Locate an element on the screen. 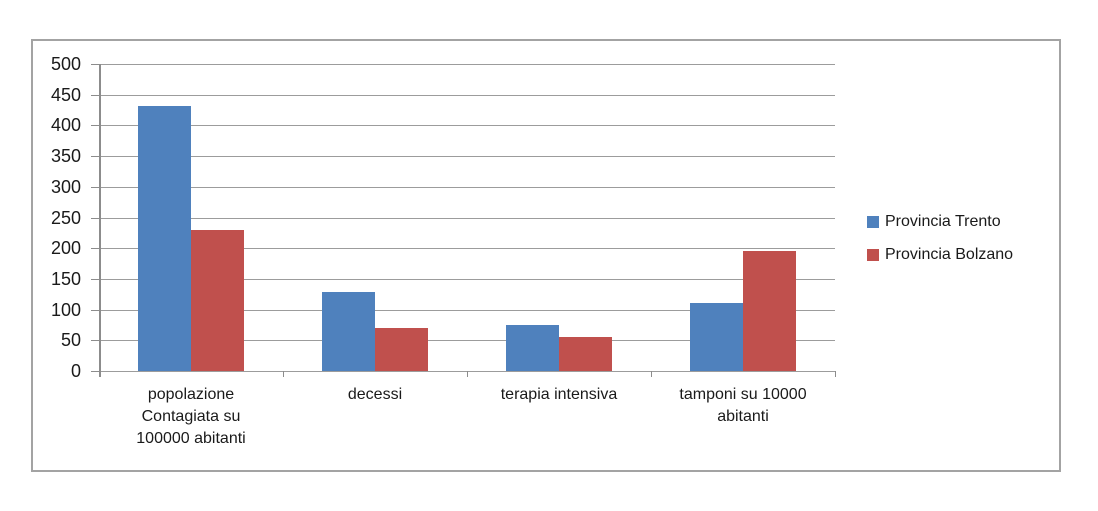  legend-label: Provincia Trento is located at coordinates (943, 221).